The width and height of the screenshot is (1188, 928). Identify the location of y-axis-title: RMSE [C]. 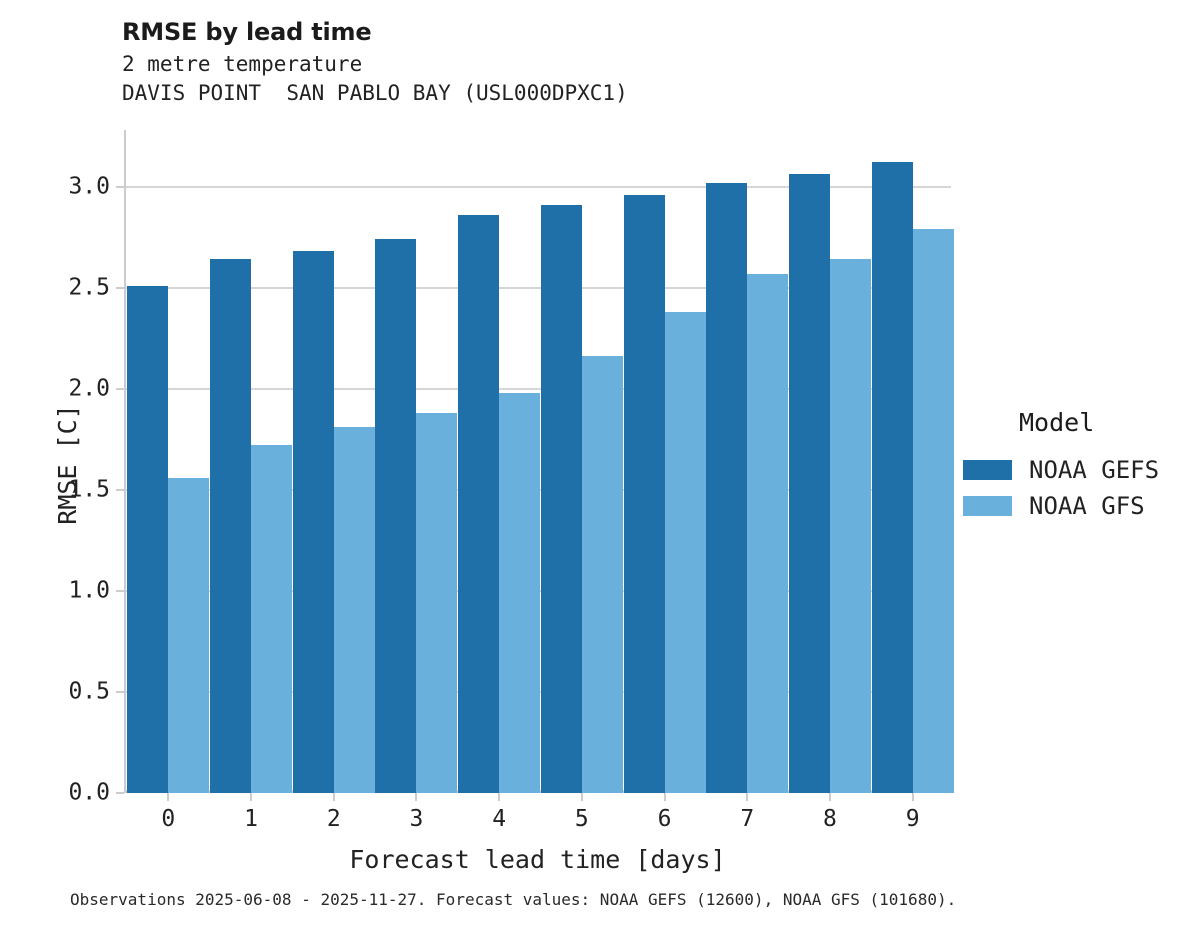
(67, 464).